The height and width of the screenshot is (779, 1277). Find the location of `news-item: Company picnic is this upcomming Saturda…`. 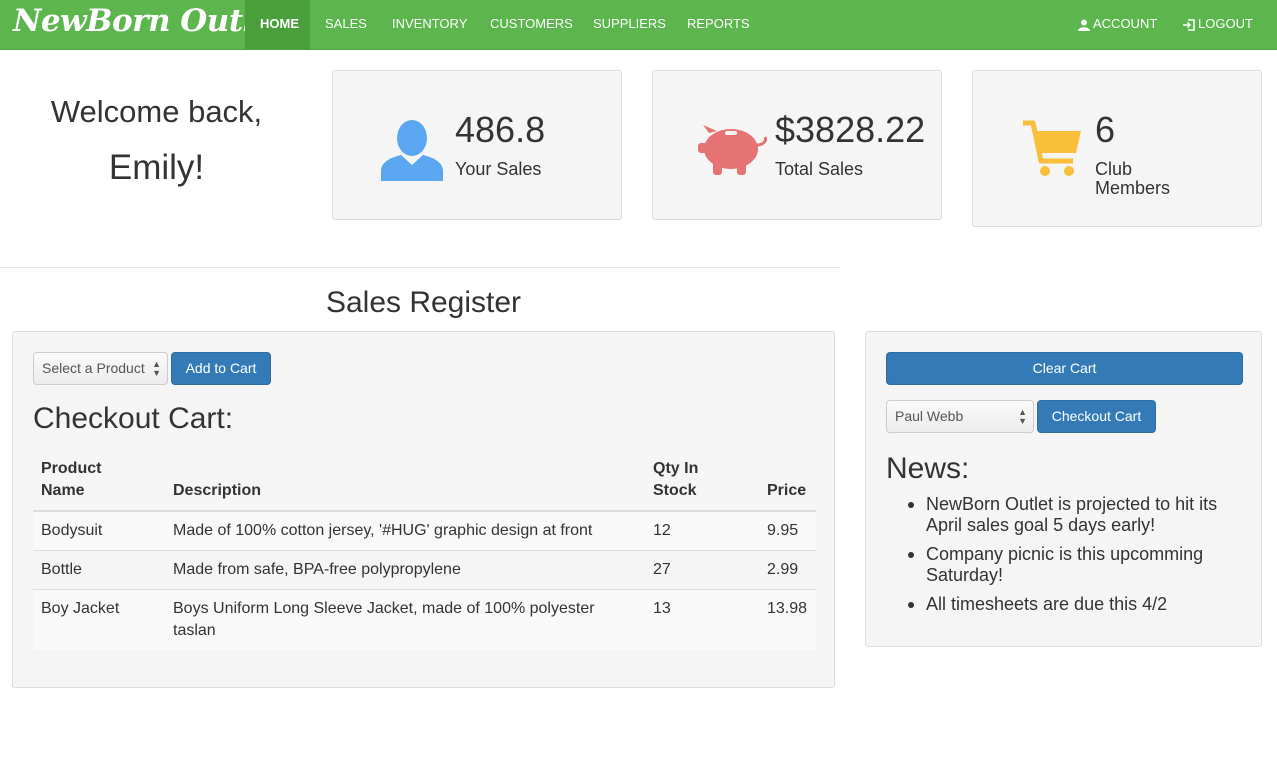

news-item: Company picnic is this upcomming Saturda… is located at coordinates (1076, 565).